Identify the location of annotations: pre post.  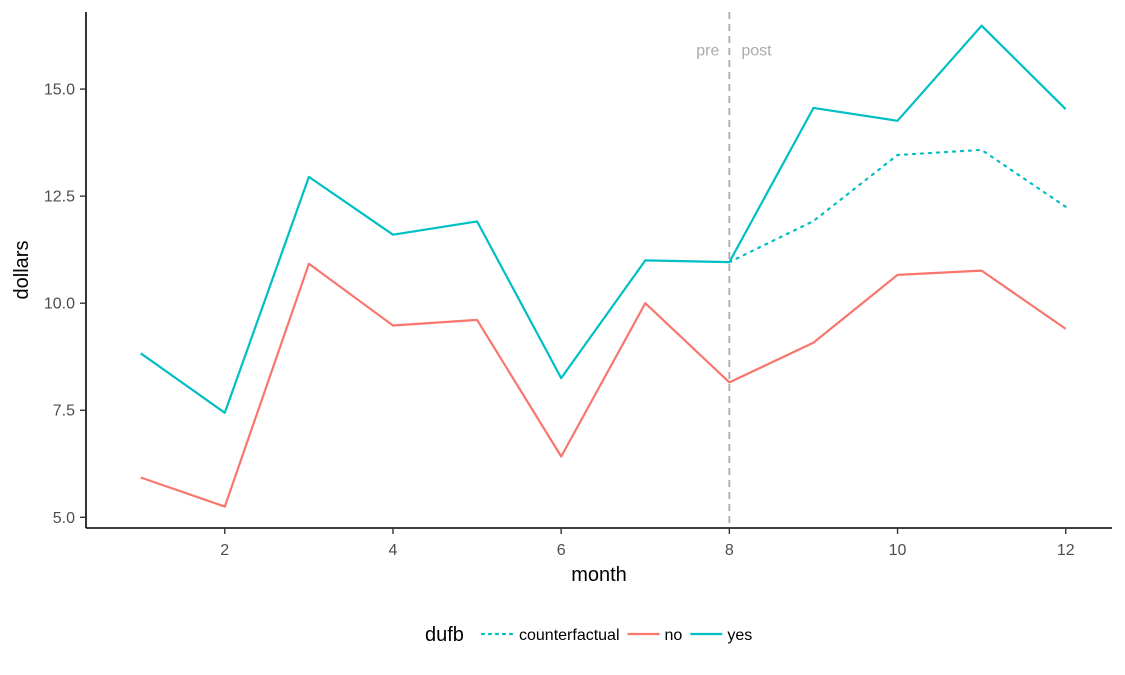
(734, 51).